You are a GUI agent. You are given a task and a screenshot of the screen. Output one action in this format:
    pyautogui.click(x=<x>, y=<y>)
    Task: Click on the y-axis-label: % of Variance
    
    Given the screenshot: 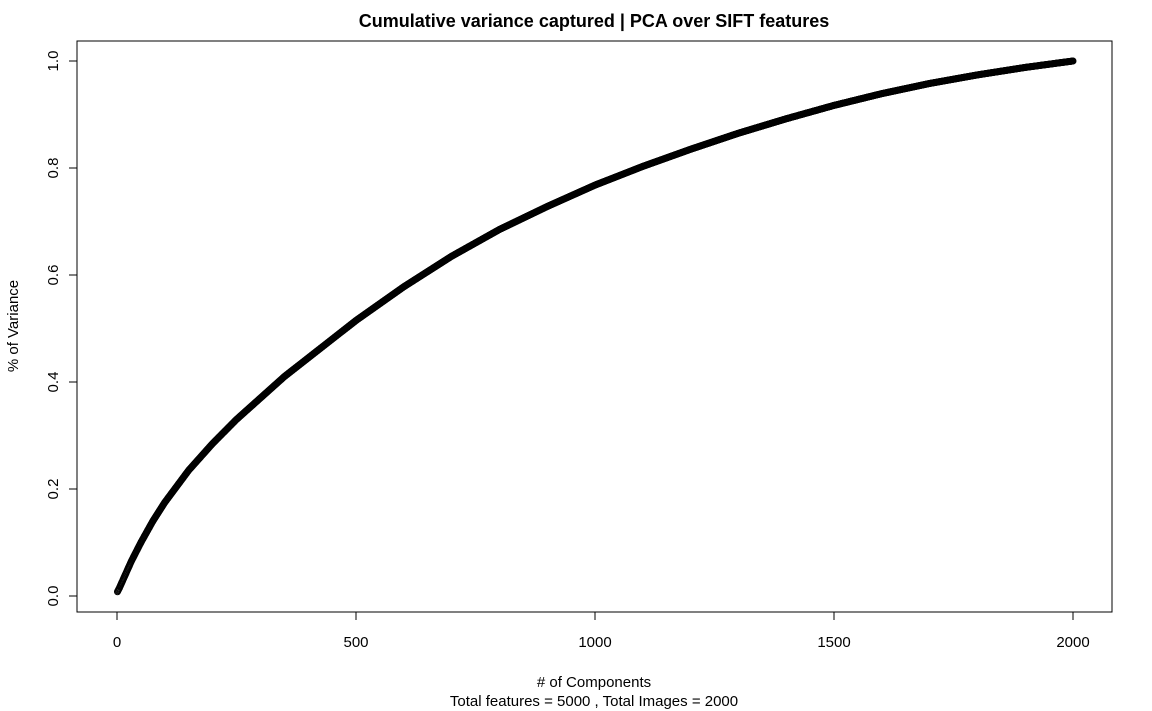 What is the action you would take?
    pyautogui.click(x=13, y=326)
    